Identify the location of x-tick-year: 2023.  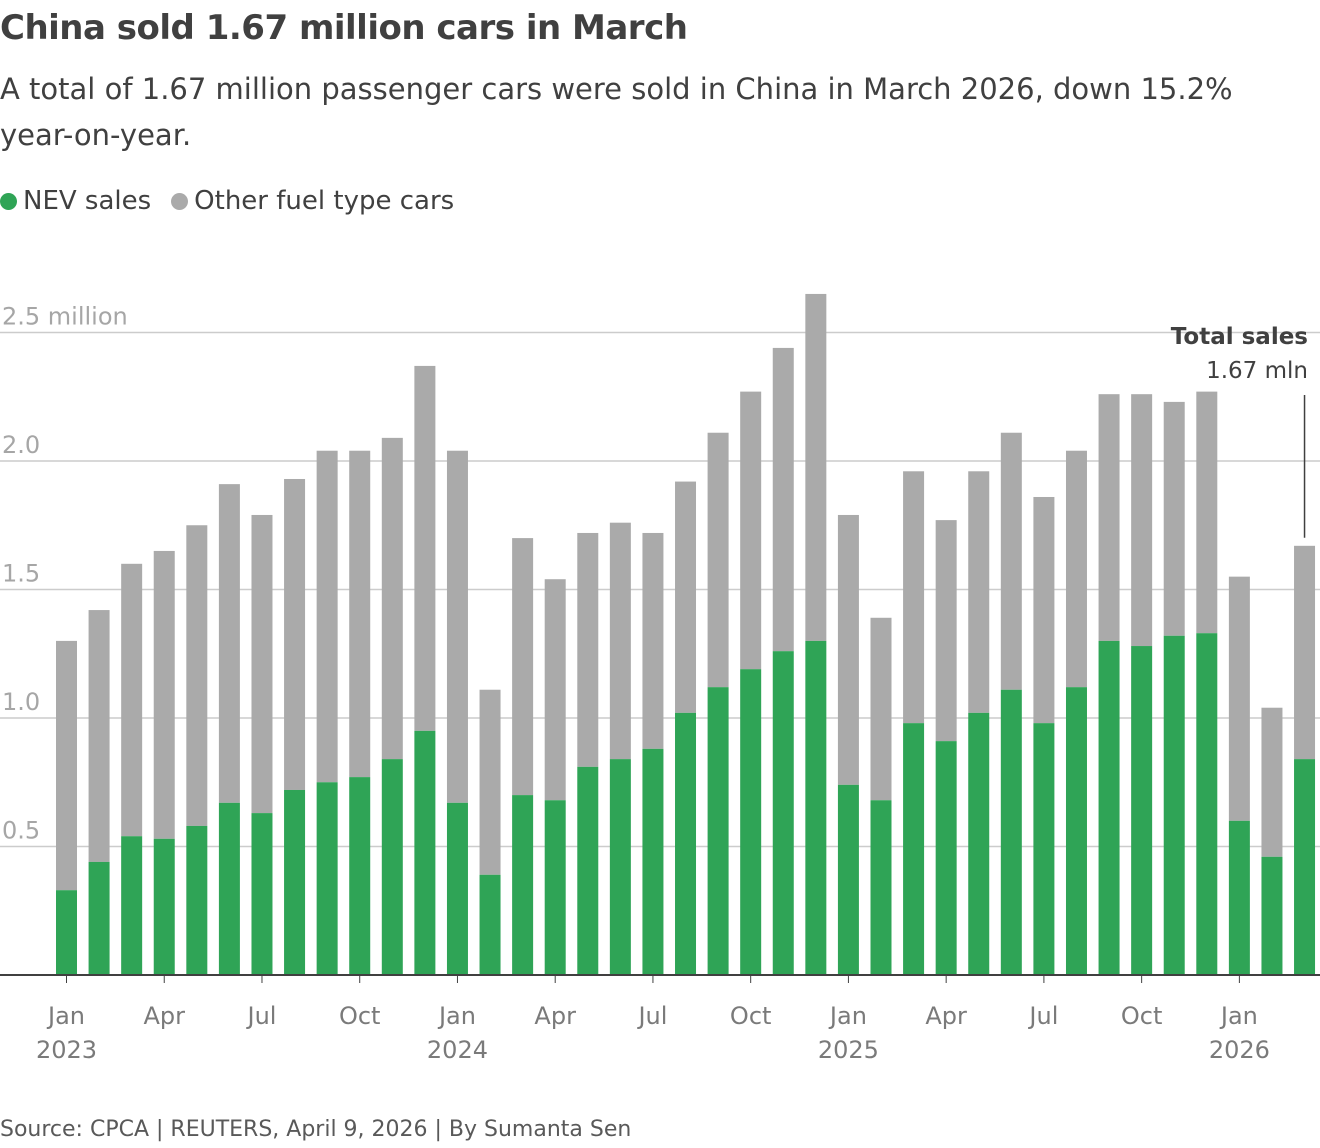
(66, 1050).